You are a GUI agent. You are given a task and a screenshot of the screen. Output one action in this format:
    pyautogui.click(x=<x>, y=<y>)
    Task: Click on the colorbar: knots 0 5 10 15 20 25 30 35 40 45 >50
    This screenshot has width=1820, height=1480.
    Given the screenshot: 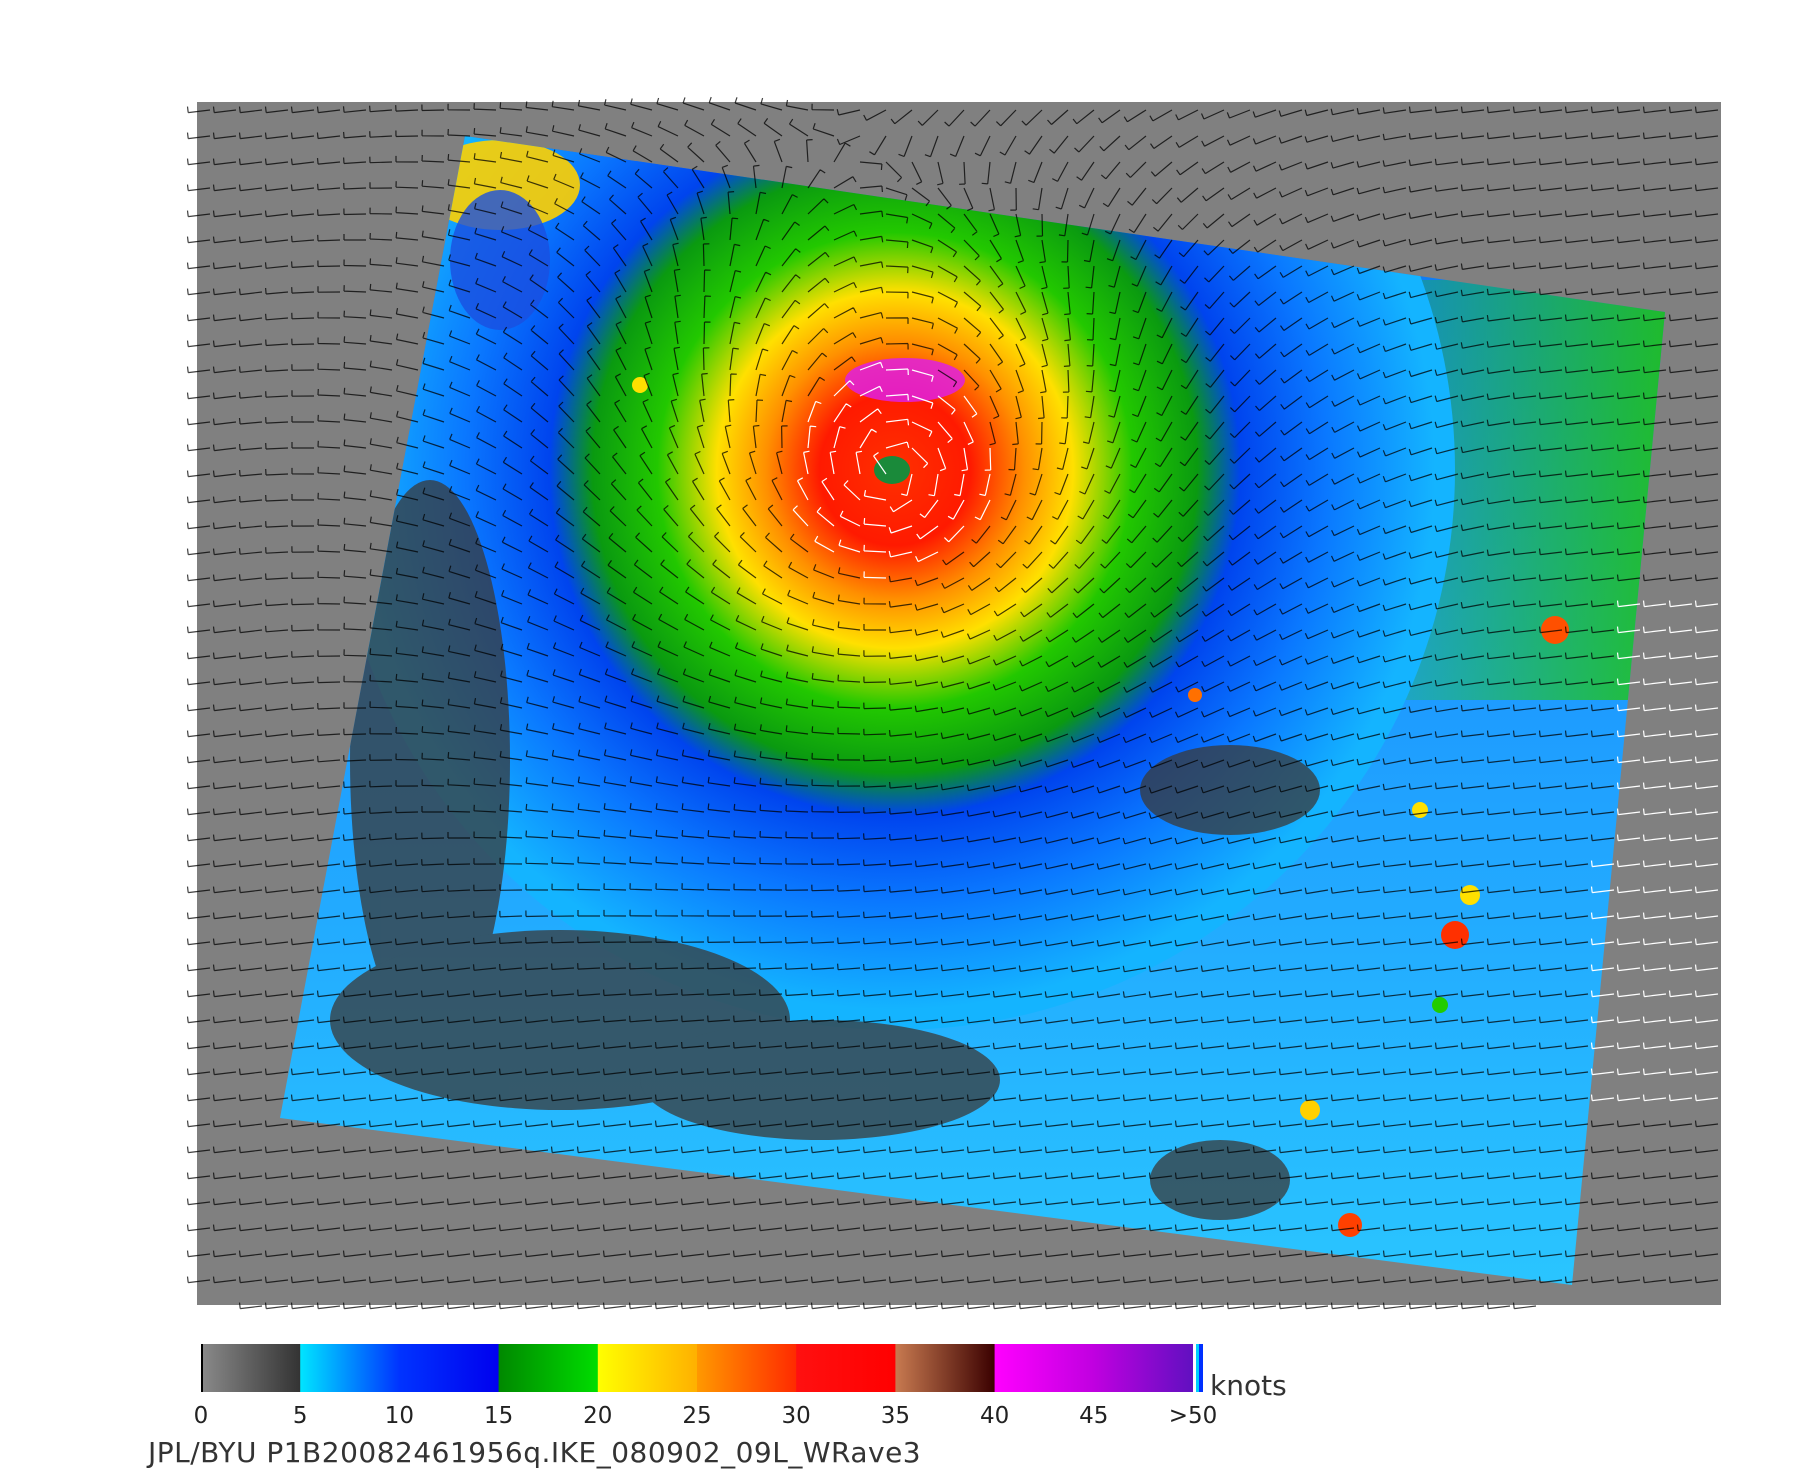 What is the action you would take?
    pyautogui.click(x=740, y=1386)
    